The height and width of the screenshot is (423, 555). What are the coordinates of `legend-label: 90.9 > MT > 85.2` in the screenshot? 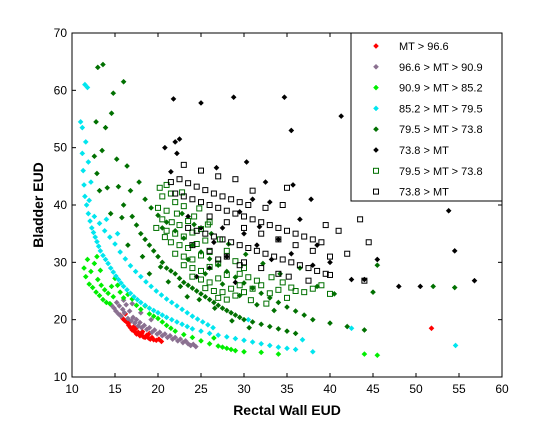 It's located at (441, 89).